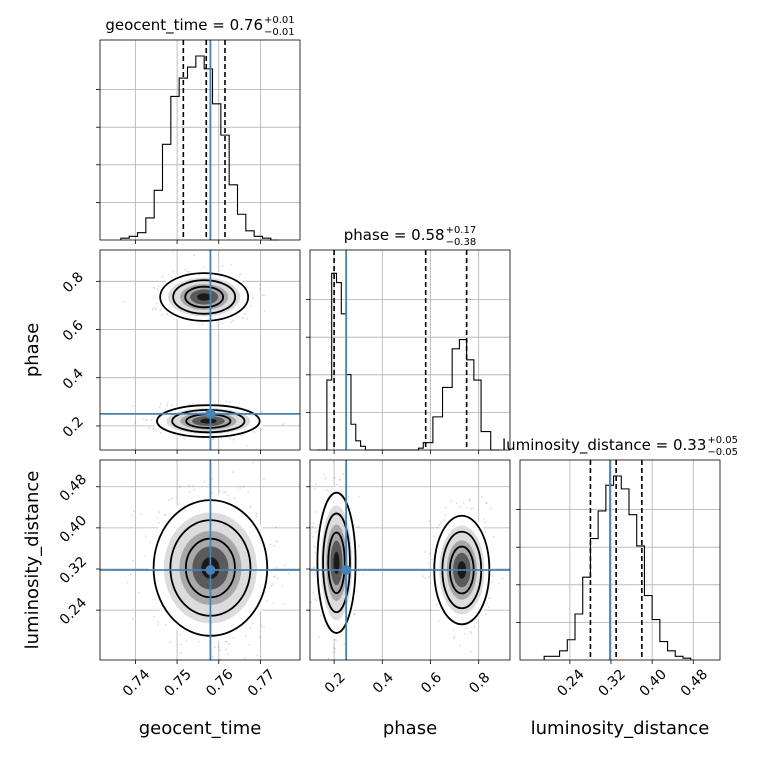 Image resolution: width=760 pixels, height=760 pixels. Describe the element at coordinates (570, 682) in the screenshot. I see `x-tick-label: 0.24` at that location.